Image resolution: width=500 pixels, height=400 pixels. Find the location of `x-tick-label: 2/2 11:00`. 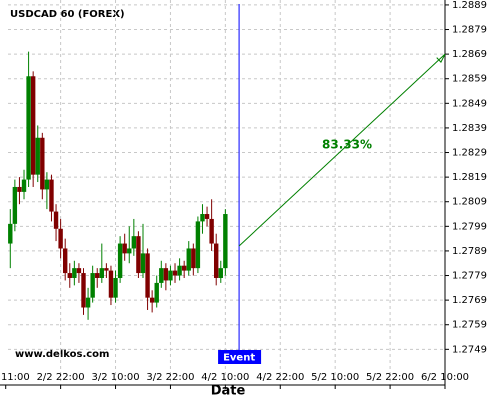

x-tick-label: 2/2 11:00 is located at coordinates (15, 377).